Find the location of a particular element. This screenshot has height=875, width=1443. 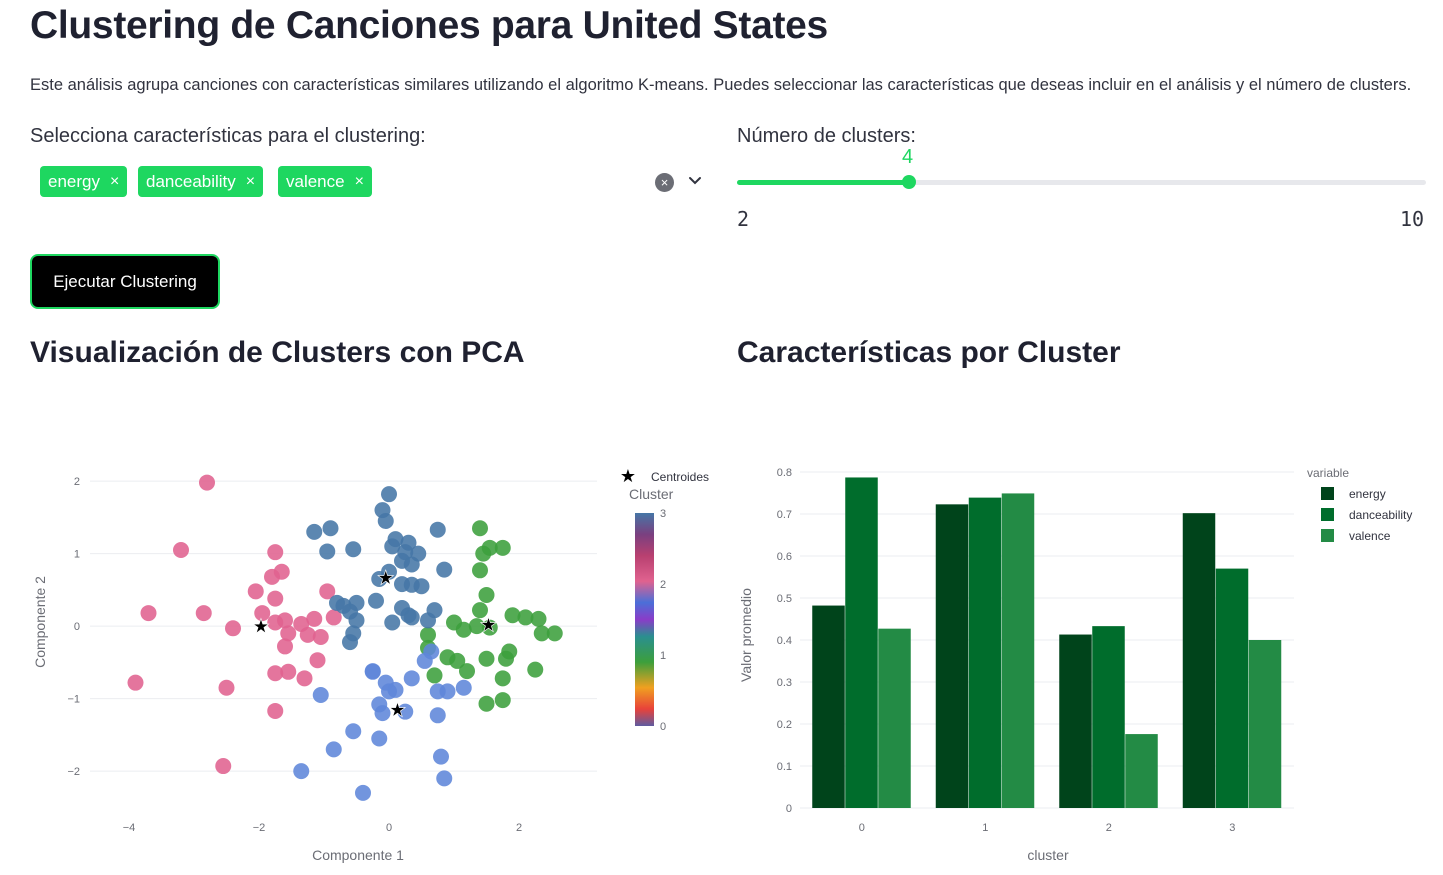

run-clustering-button: Ejecutar Clustering is located at coordinates (125, 281).